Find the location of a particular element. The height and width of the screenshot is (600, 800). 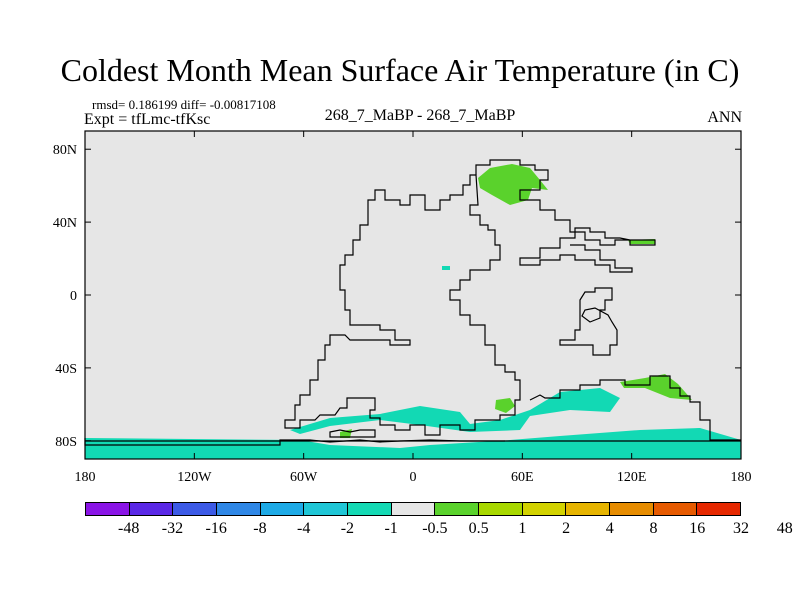

y-tick-label: 0 is located at coordinates (73, 296).